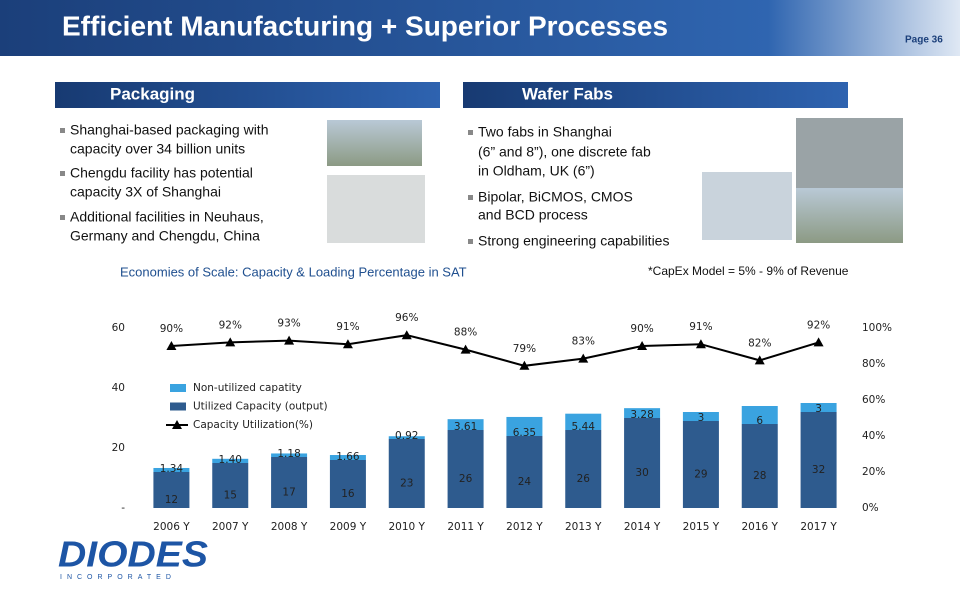 The height and width of the screenshot is (605, 960). What do you see at coordinates (555, 197) in the screenshot?
I see `bullet-text: Bipolar, BiCMOS, CMOS` at bounding box center [555, 197].